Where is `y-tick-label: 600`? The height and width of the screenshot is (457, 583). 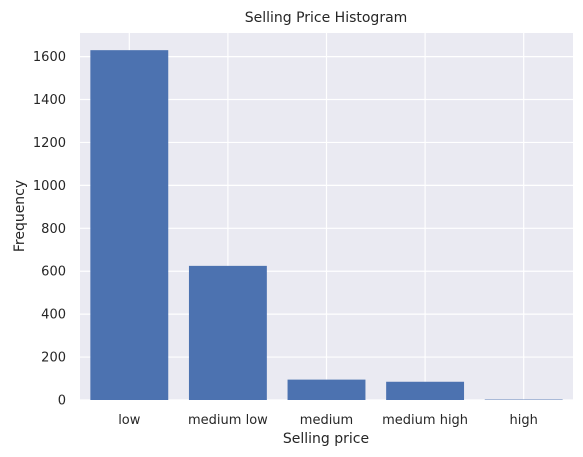 y-tick-label: 600 is located at coordinates (53, 272).